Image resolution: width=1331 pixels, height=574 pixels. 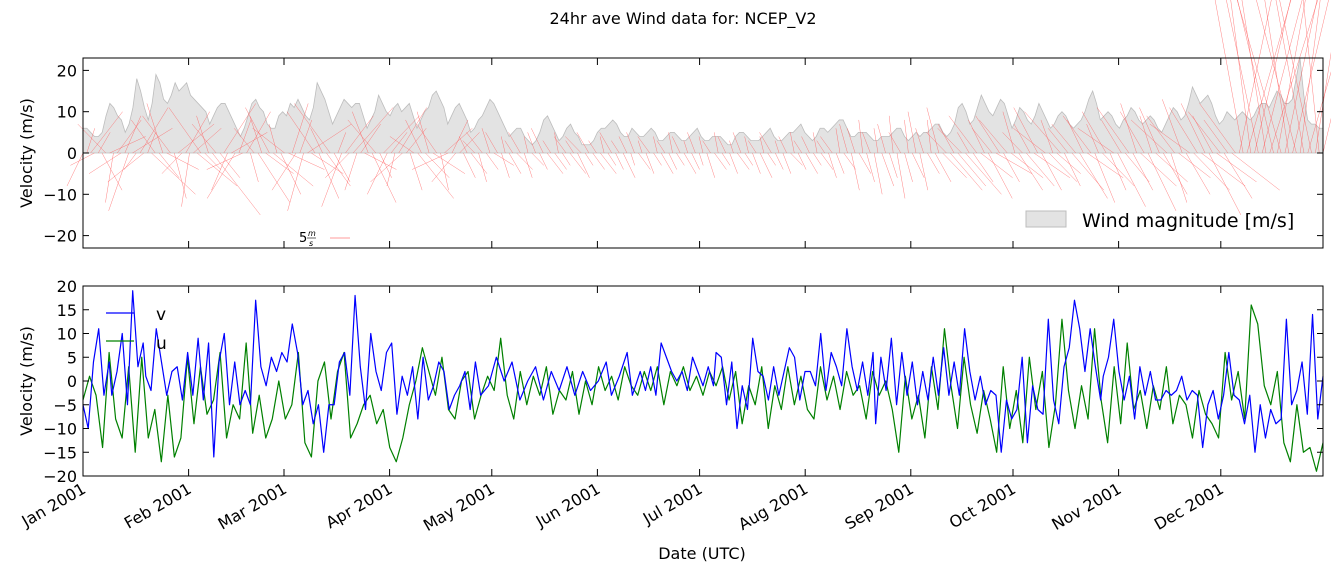 I want to click on legend-label-u: u, so click(x=161, y=344).